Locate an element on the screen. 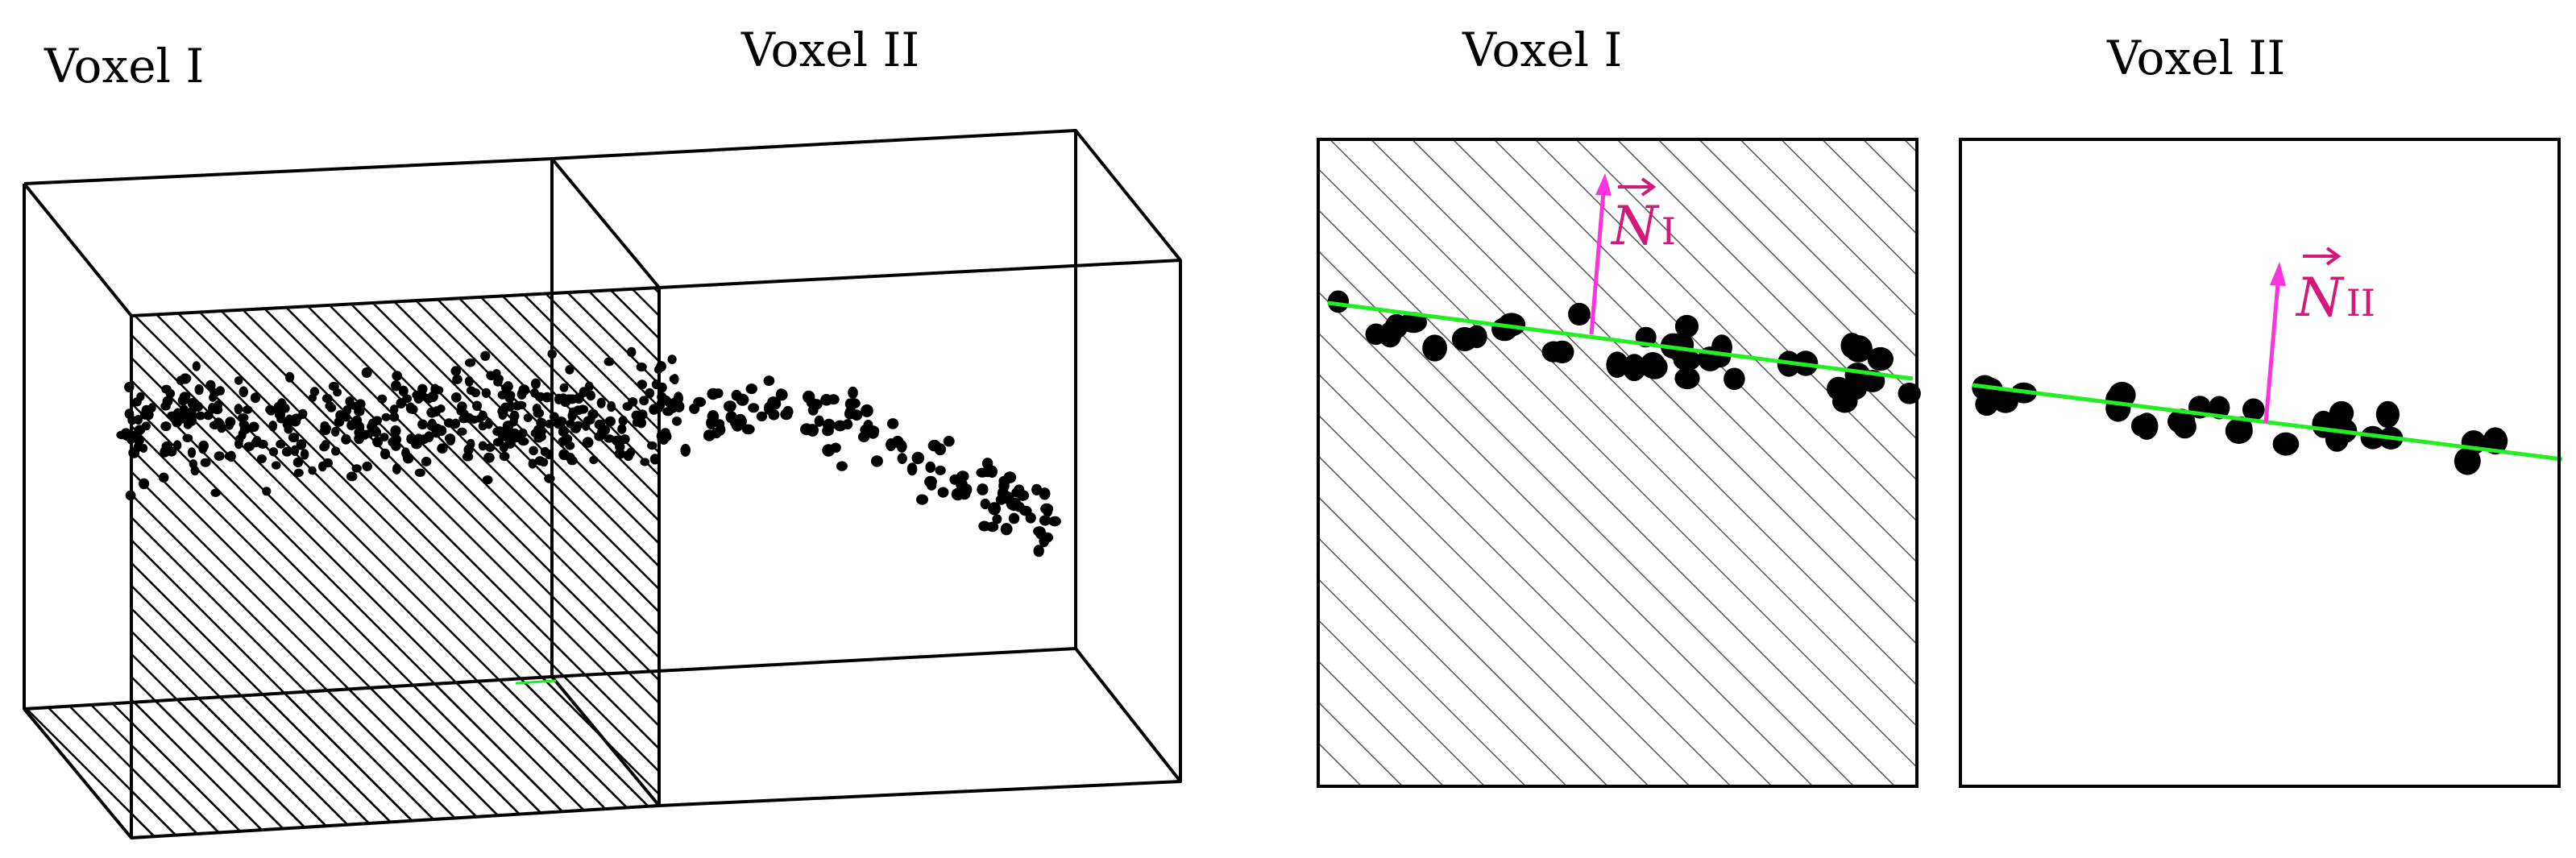  normal-label-1: NI is located at coordinates (1643, 217).